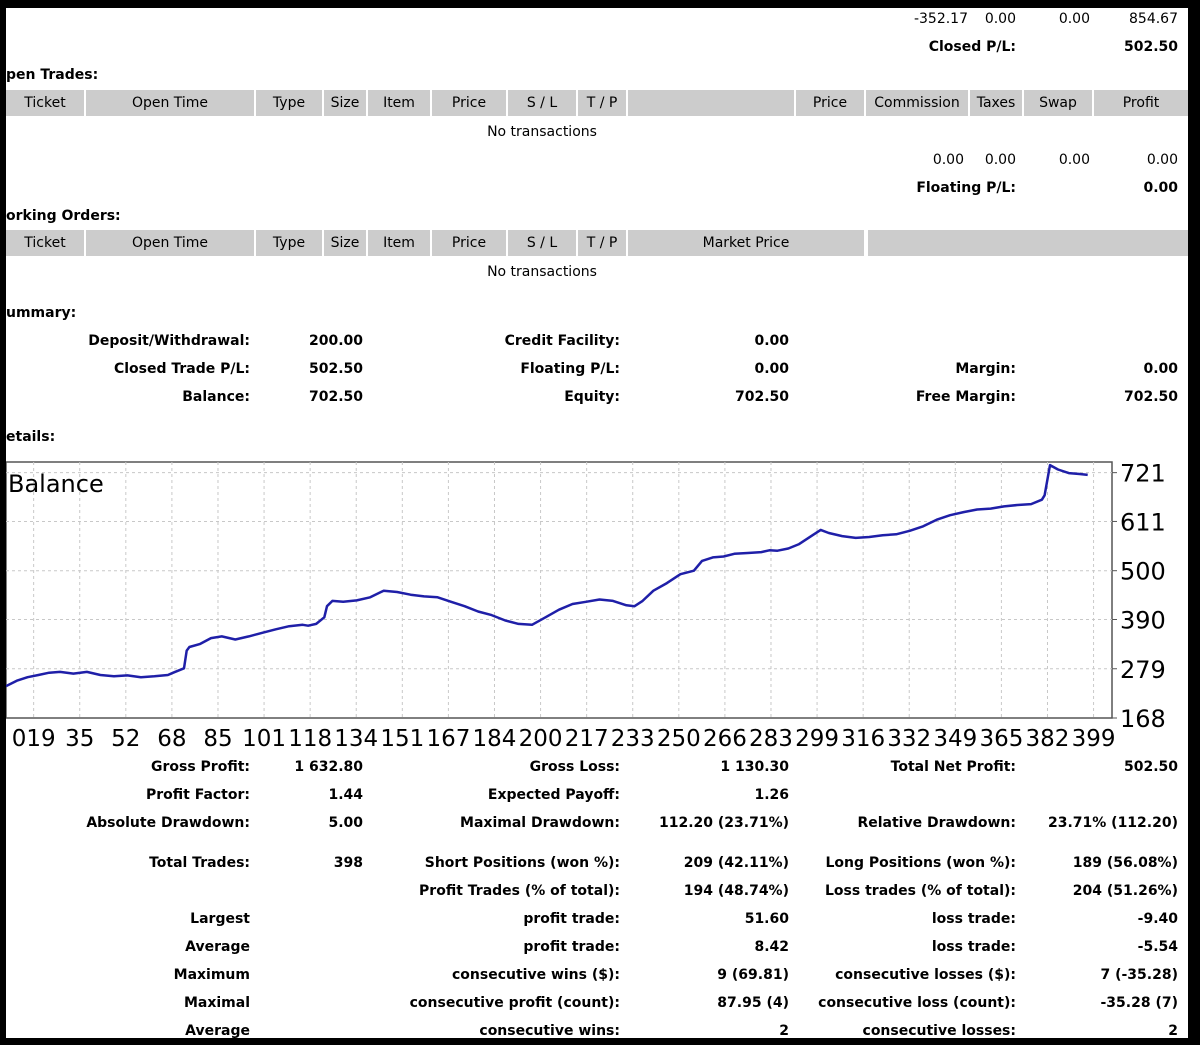 The width and height of the screenshot is (1200, 1045). Describe the element at coordinates (328, 767) in the screenshot. I see `gross-profit-value: 1 632.80` at that location.